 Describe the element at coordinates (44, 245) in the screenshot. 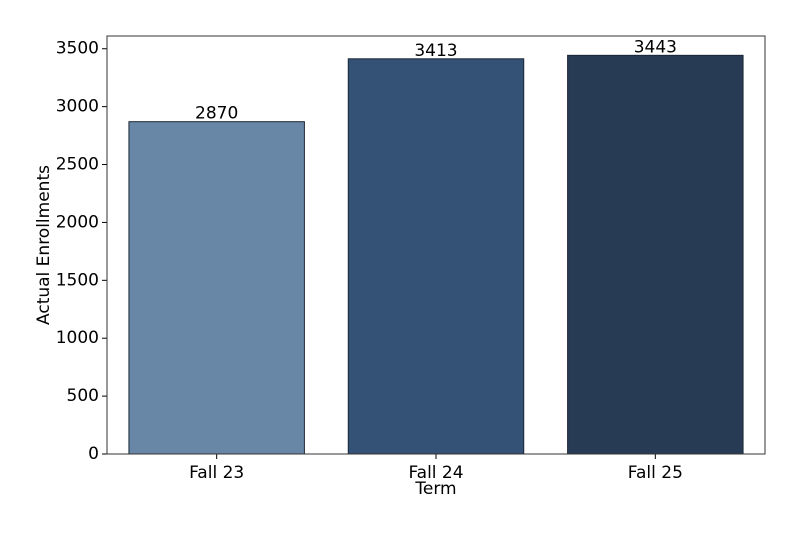

I see `y-axis-label: Actual Enrollments` at that location.